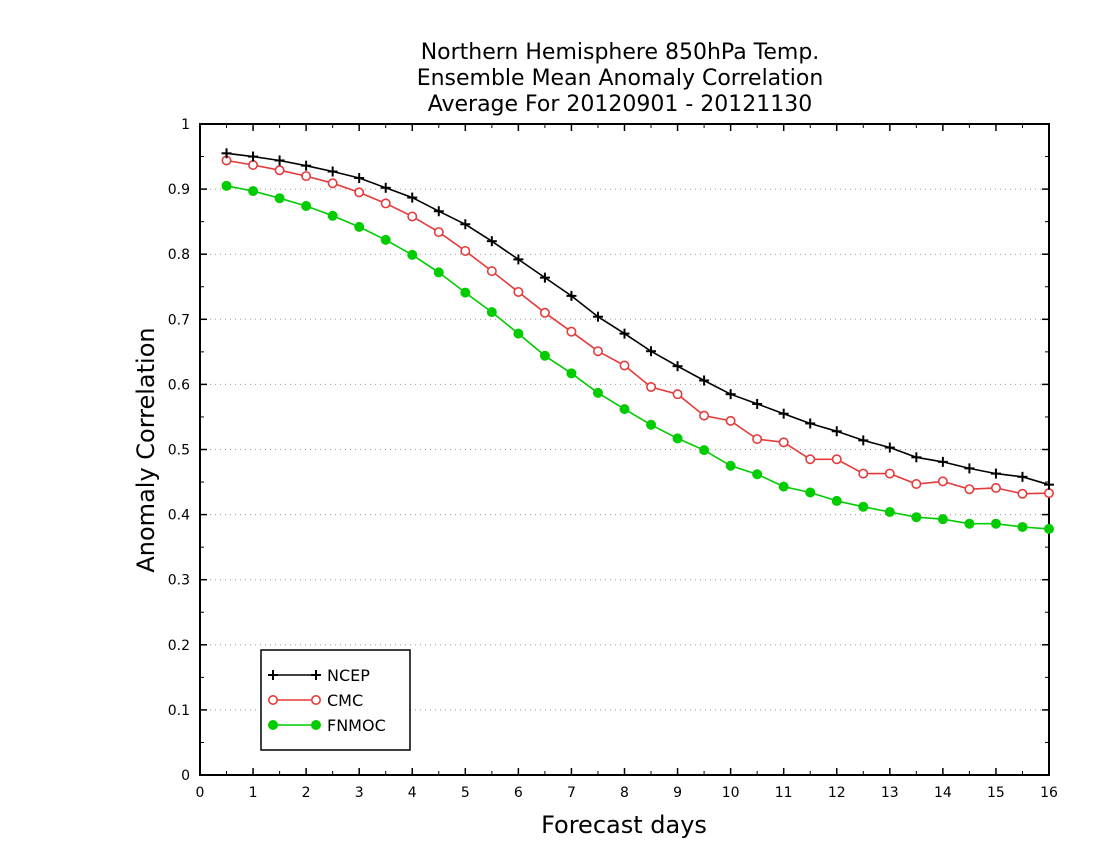  I want to click on title-line: Northern Hemisphere 850hPa Temp., so click(620, 52).